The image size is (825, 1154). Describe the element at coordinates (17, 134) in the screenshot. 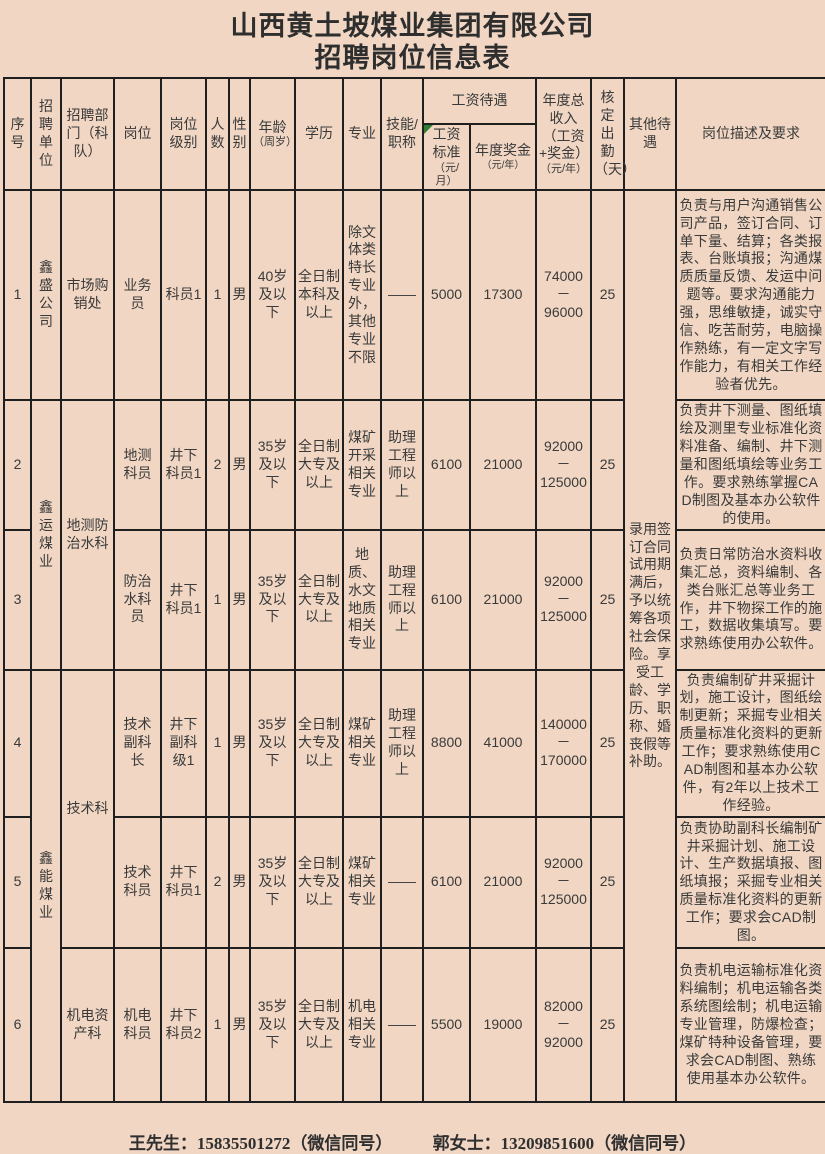

I see `col-header-no: 序号` at that location.